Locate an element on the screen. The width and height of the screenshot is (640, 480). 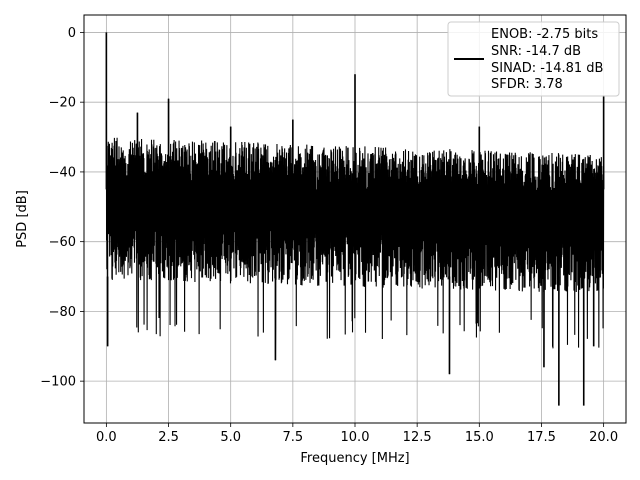
x-tick-label: 20.0 is located at coordinates (603, 437).